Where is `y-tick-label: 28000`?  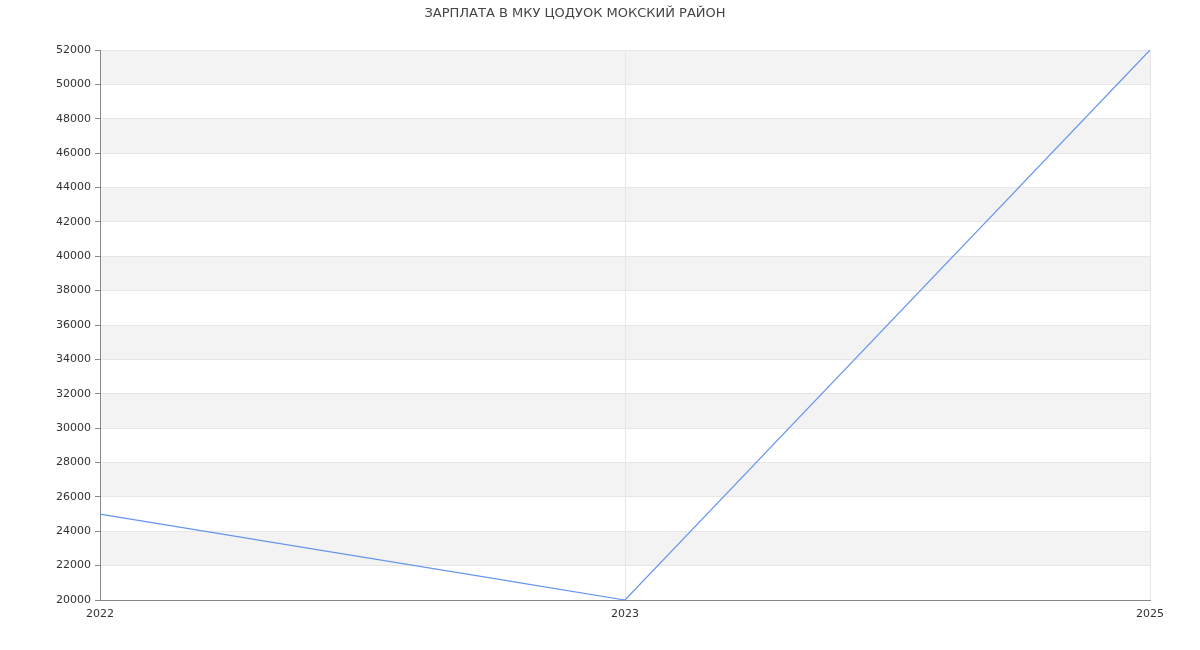
y-tick-label: 28000 is located at coordinates (73, 462).